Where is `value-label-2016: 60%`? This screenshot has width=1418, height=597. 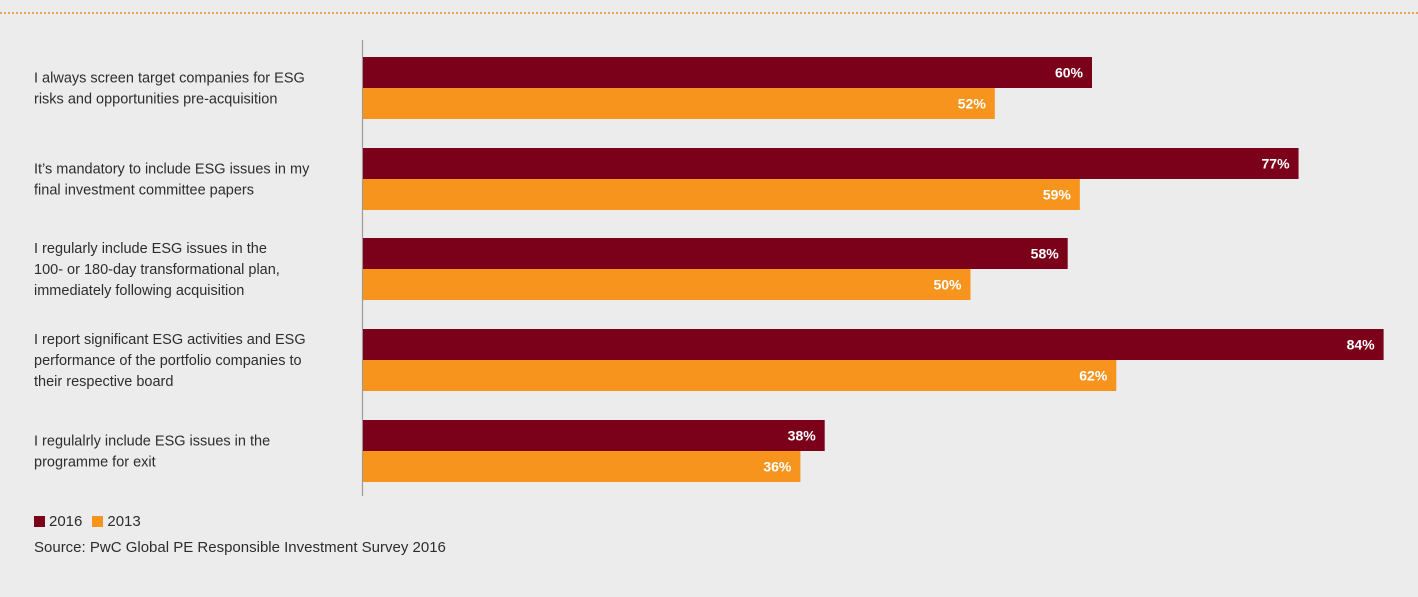 value-label-2016: 60% is located at coordinates (1069, 73).